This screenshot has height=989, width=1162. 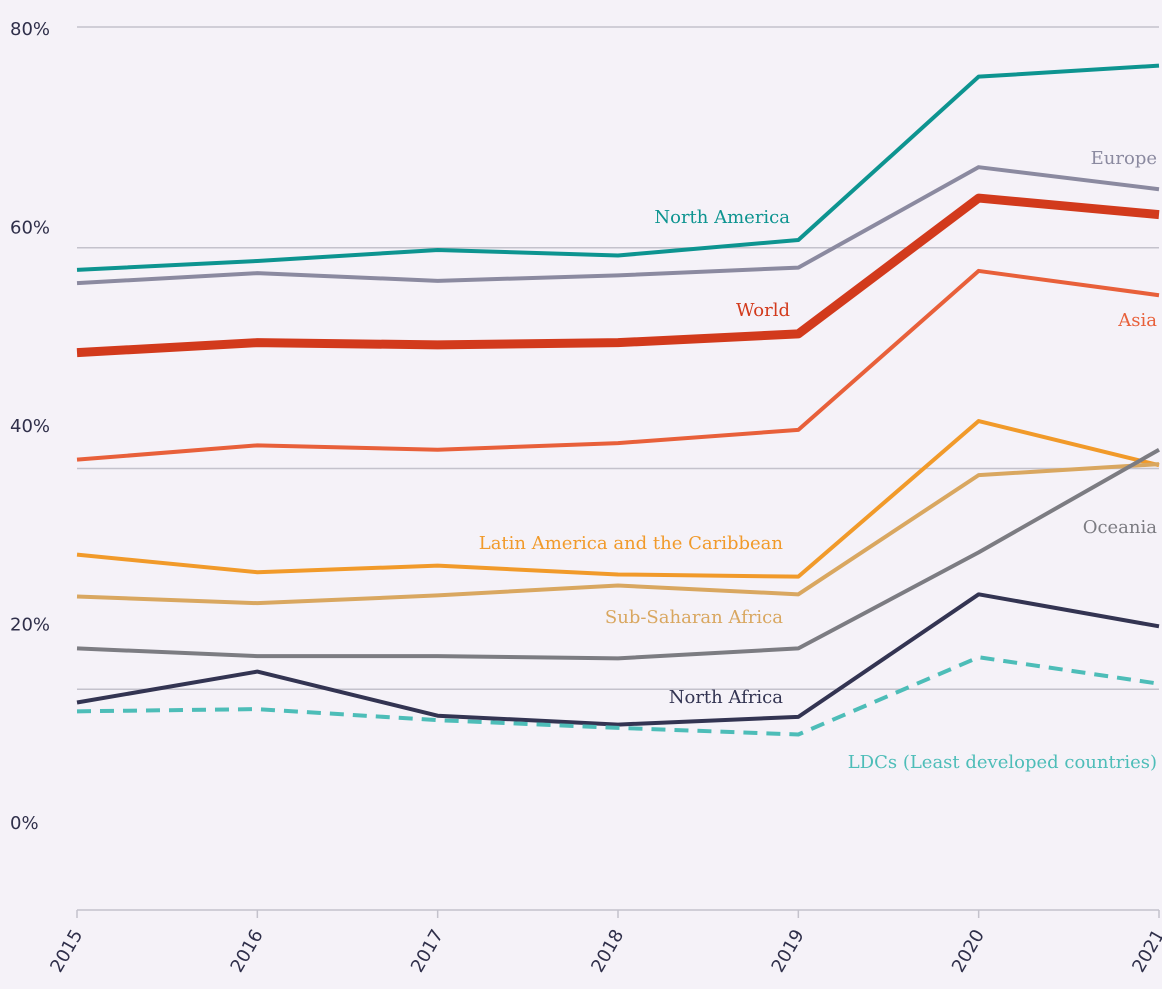 I want to click on series-label: Latin America and the Caribbean, so click(x=631, y=543).